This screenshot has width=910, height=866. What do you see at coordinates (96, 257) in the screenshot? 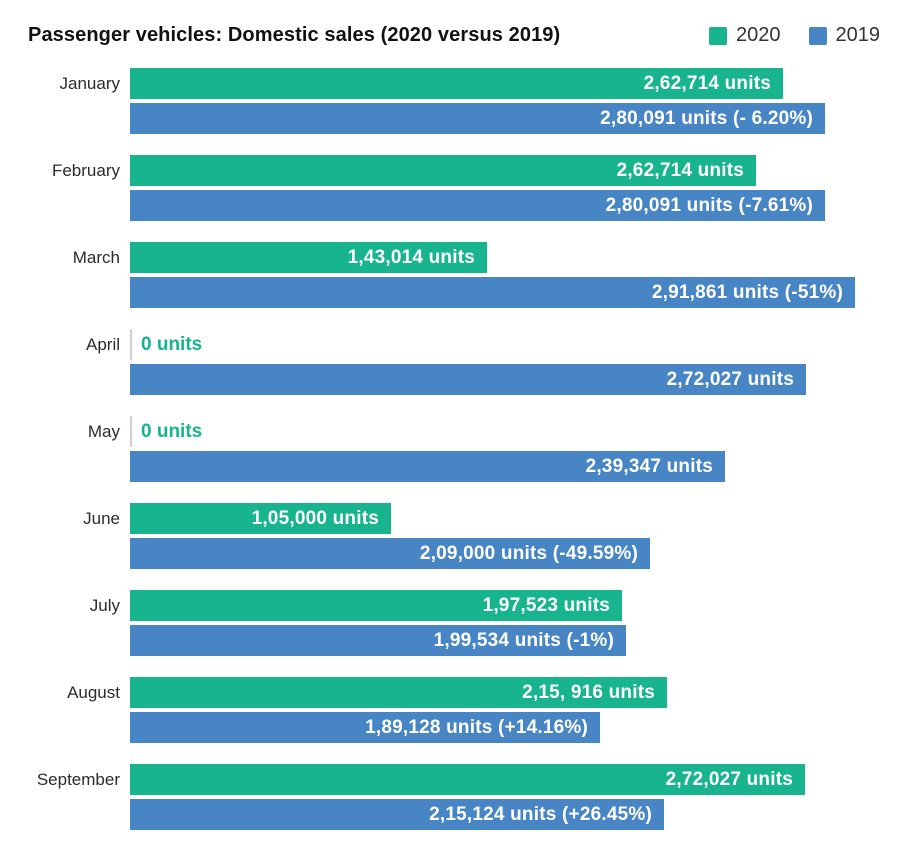
I see `category-label: March` at bounding box center [96, 257].